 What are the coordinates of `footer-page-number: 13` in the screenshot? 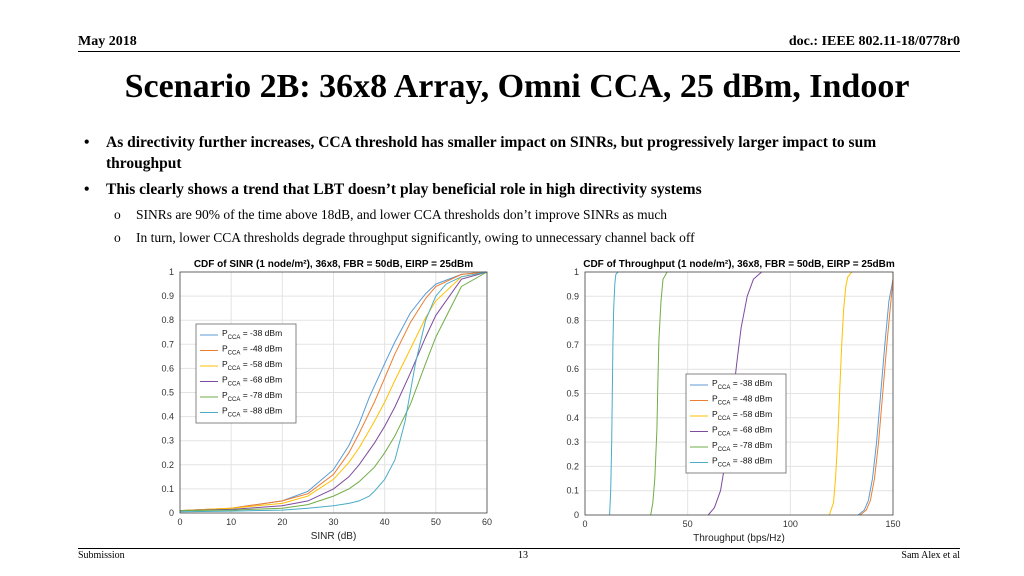 It's located at (523, 555).